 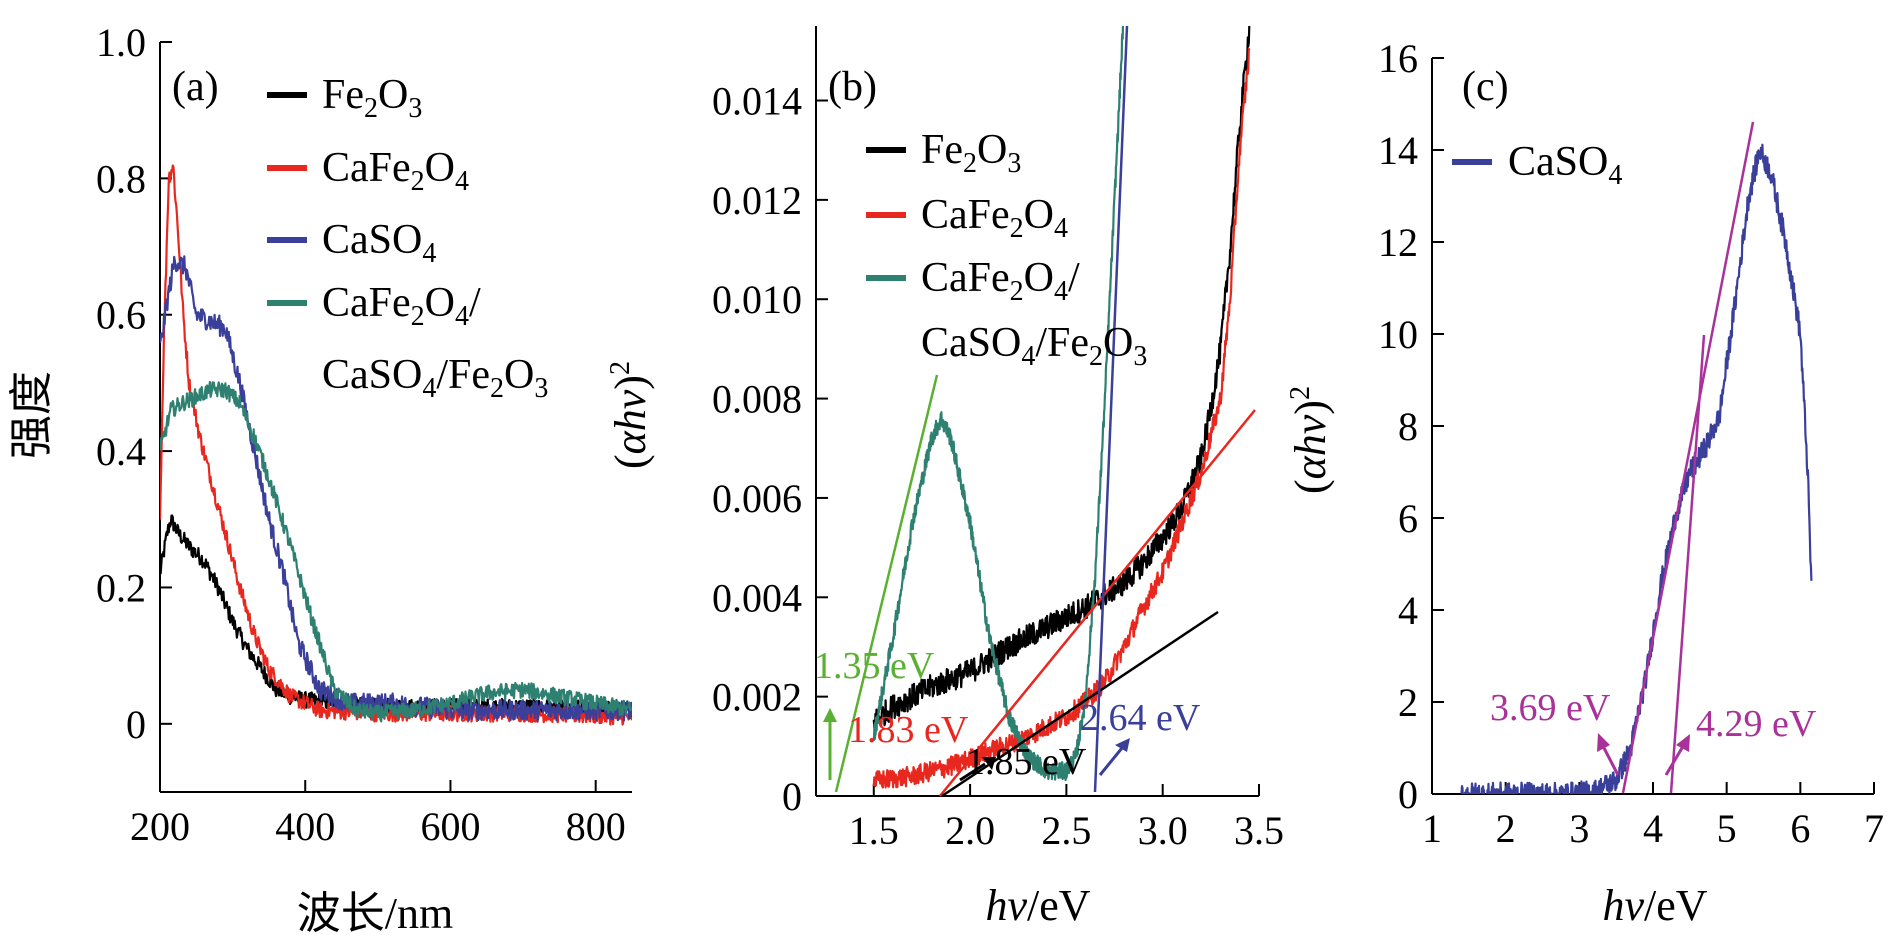 What do you see at coordinates (160, 826) in the screenshot?
I see `x-tick-label: 200` at bounding box center [160, 826].